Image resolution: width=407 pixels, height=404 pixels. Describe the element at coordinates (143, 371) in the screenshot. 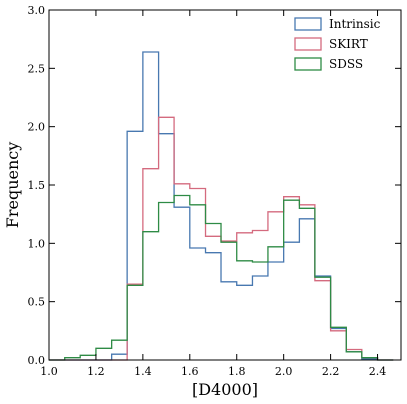

I see `x-tick-label: 1.4` at that location.